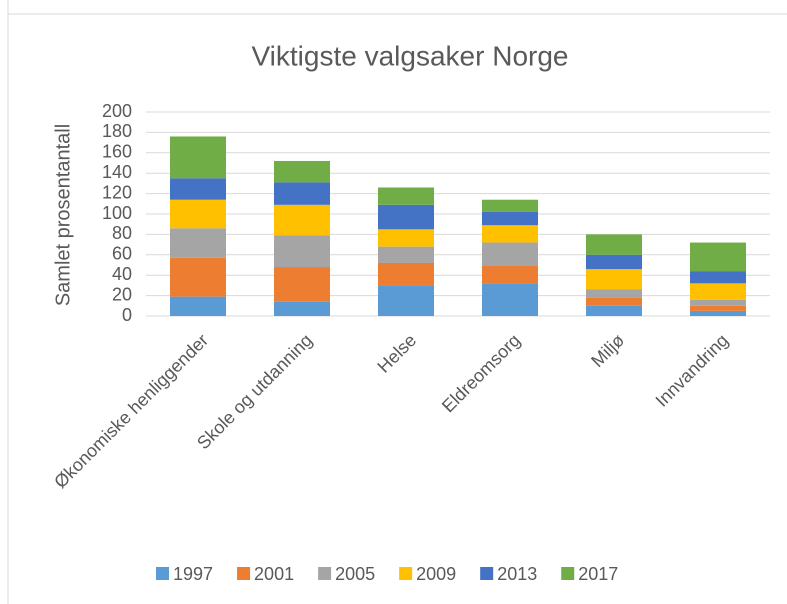  I want to click on legend-label: 2009, so click(436, 574).